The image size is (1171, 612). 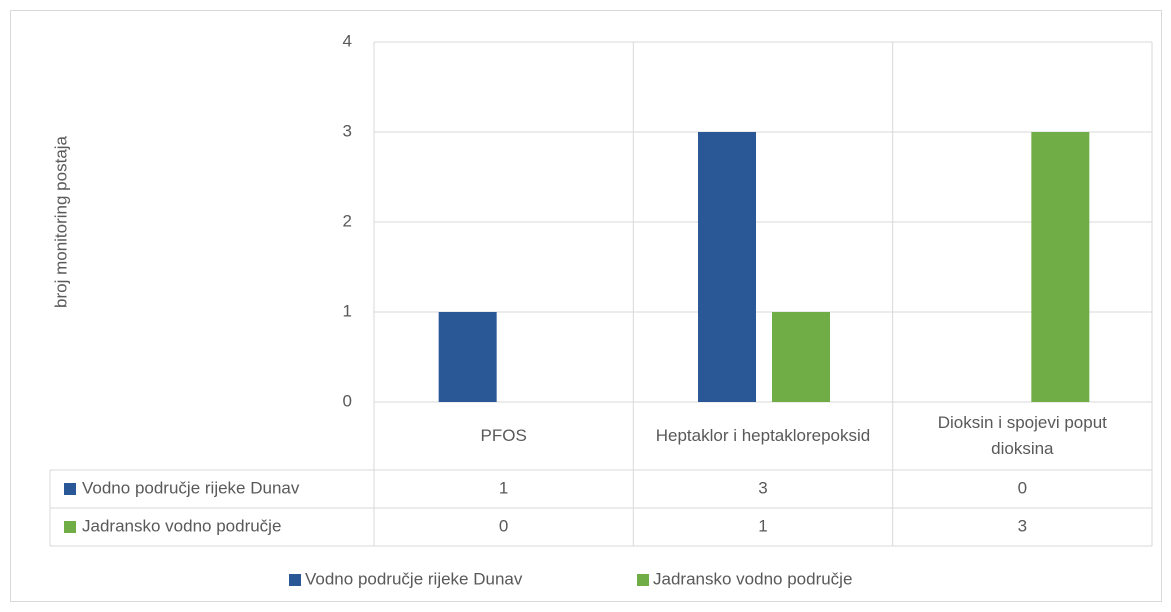 I want to click on y-axis-label: broj monitoring postaja, so click(x=60, y=221).